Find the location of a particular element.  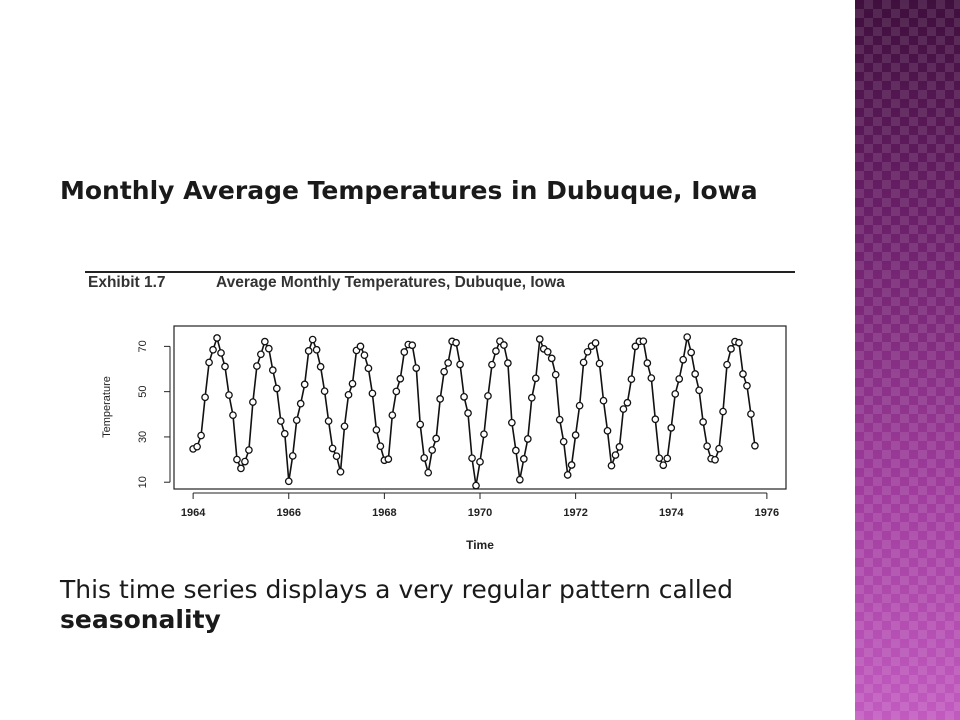

x-axis-label: Time is located at coordinates (480, 545).